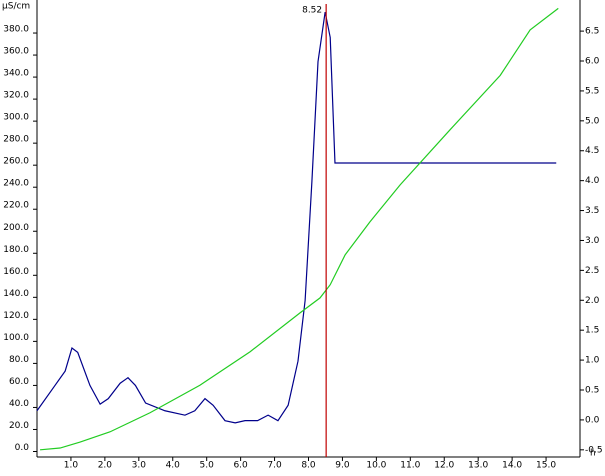 This screenshot has width=605, height=476. I want to click on y-tick-label: 380.0, so click(16, 30).